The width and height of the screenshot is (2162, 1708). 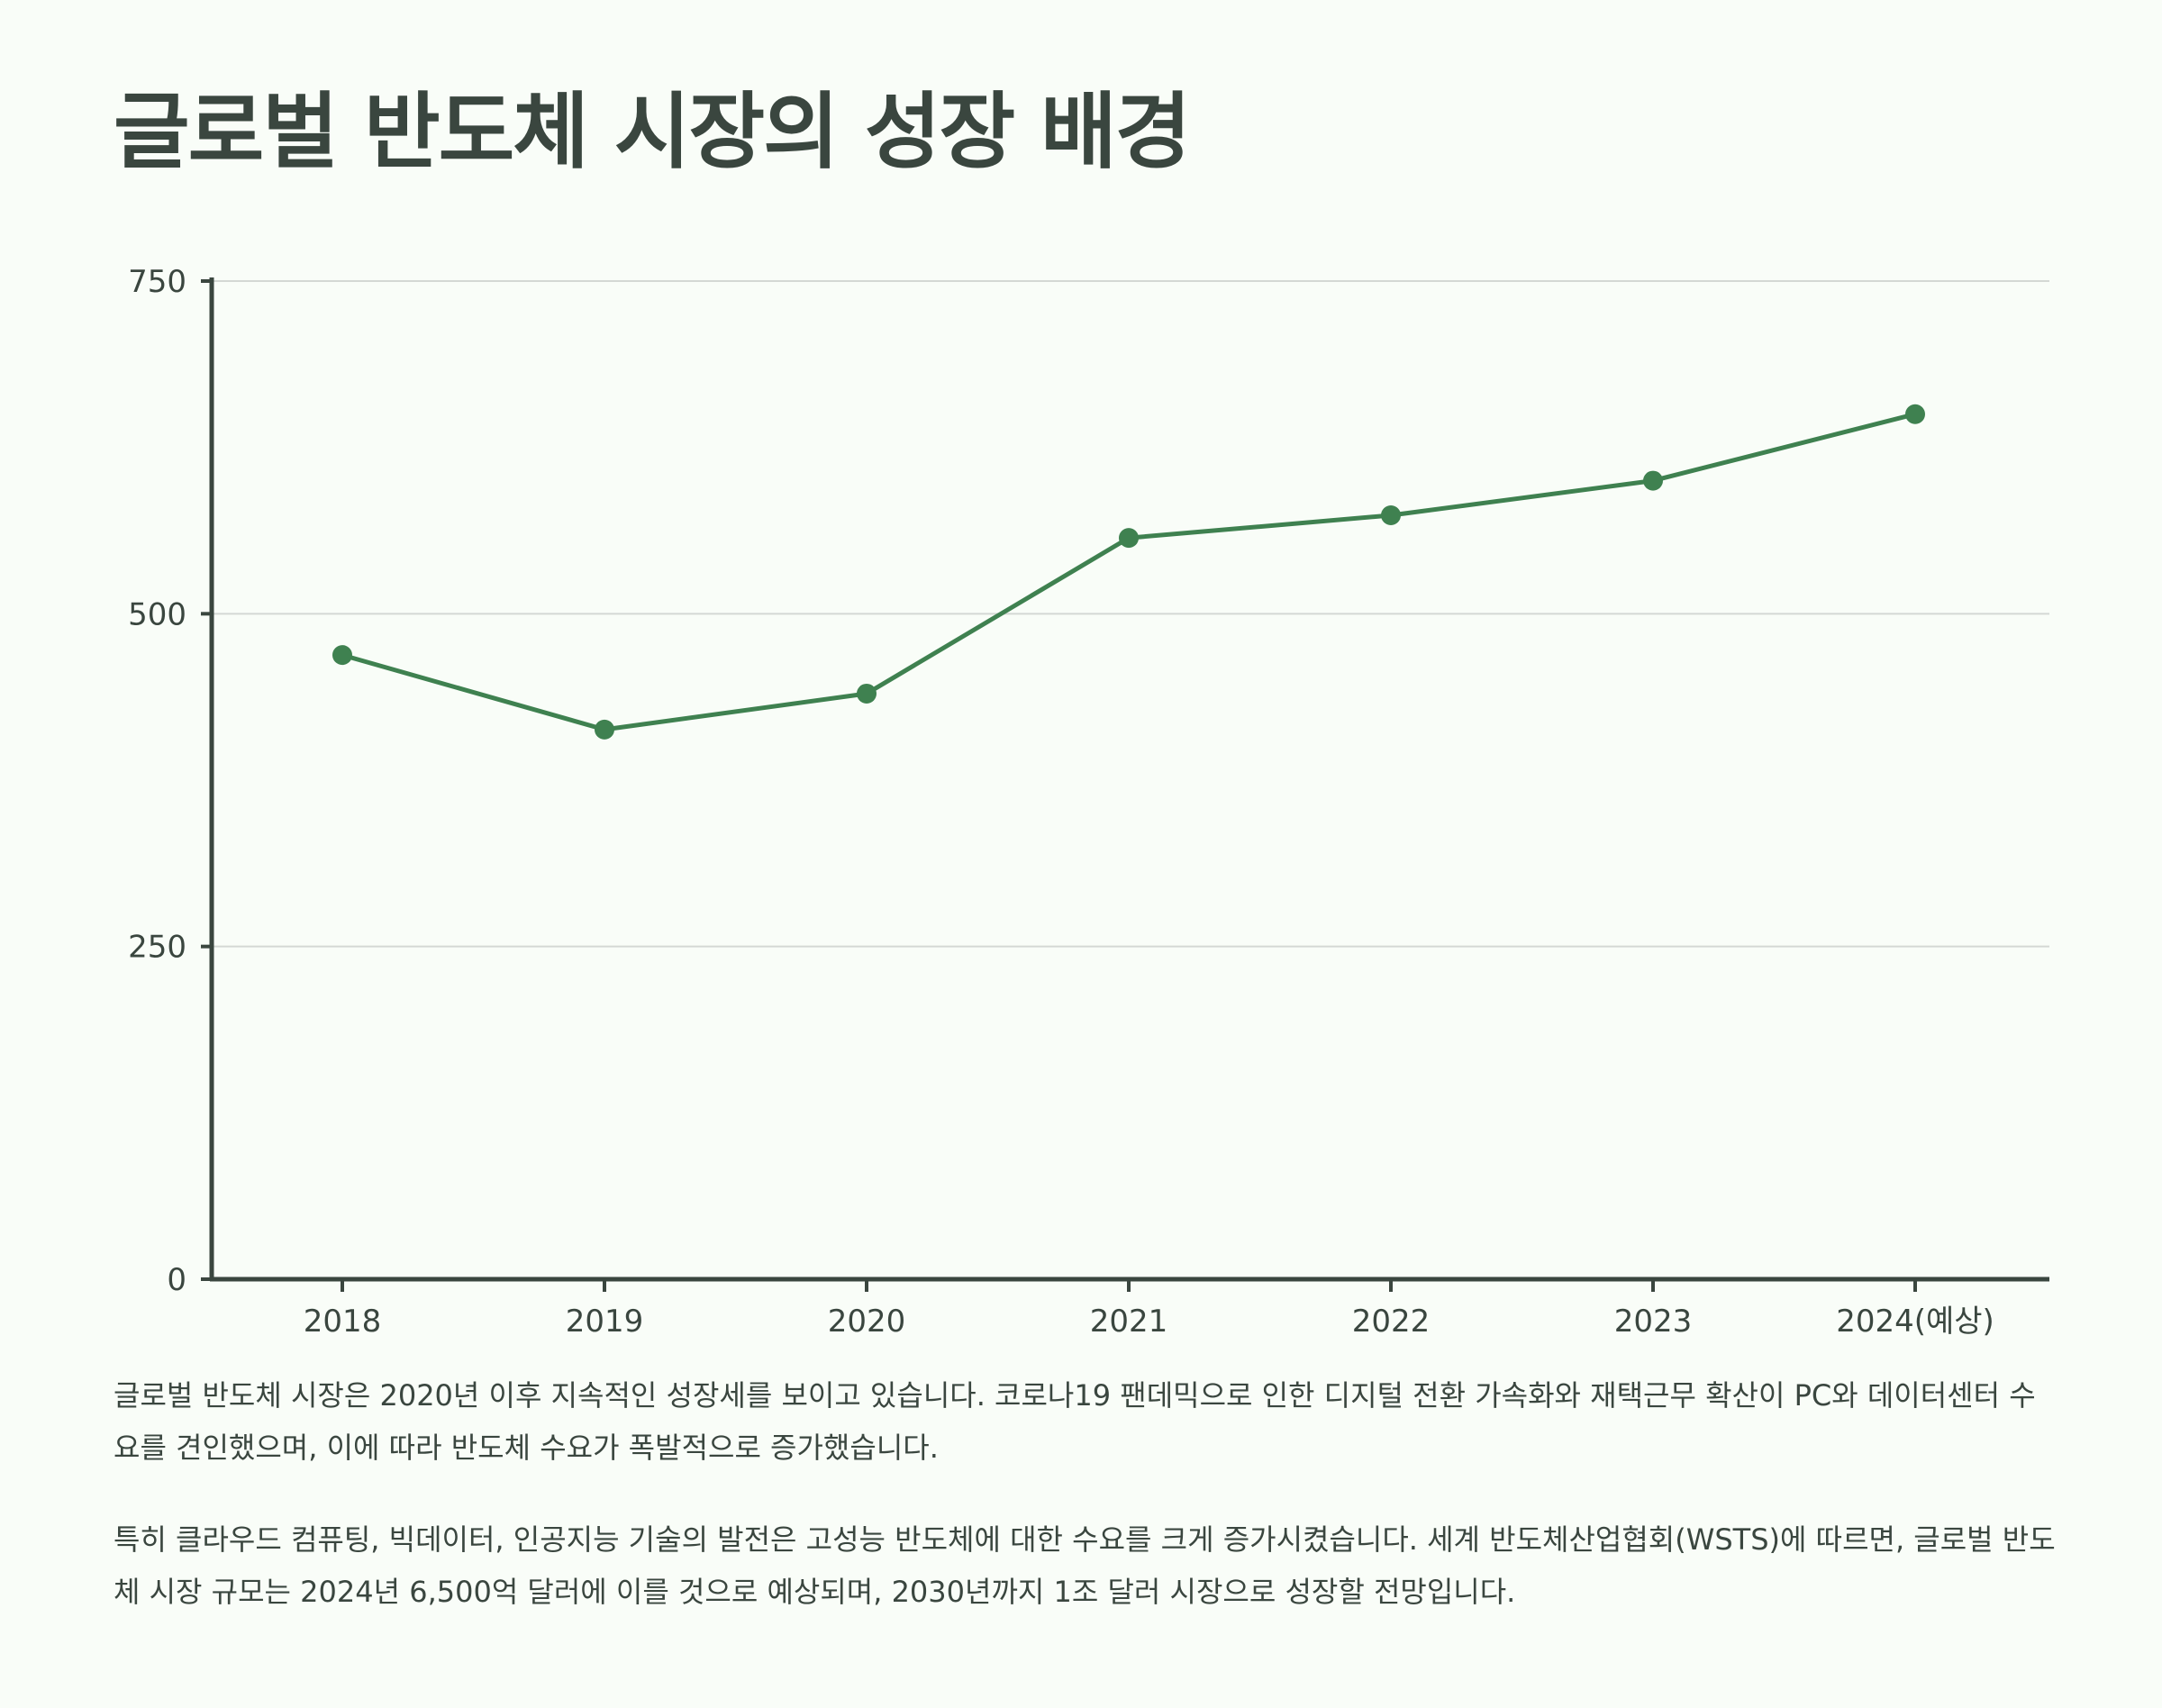 What do you see at coordinates (1391, 515) in the screenshot?
I see `data-point-2022` at bounding box center [1391, 515].